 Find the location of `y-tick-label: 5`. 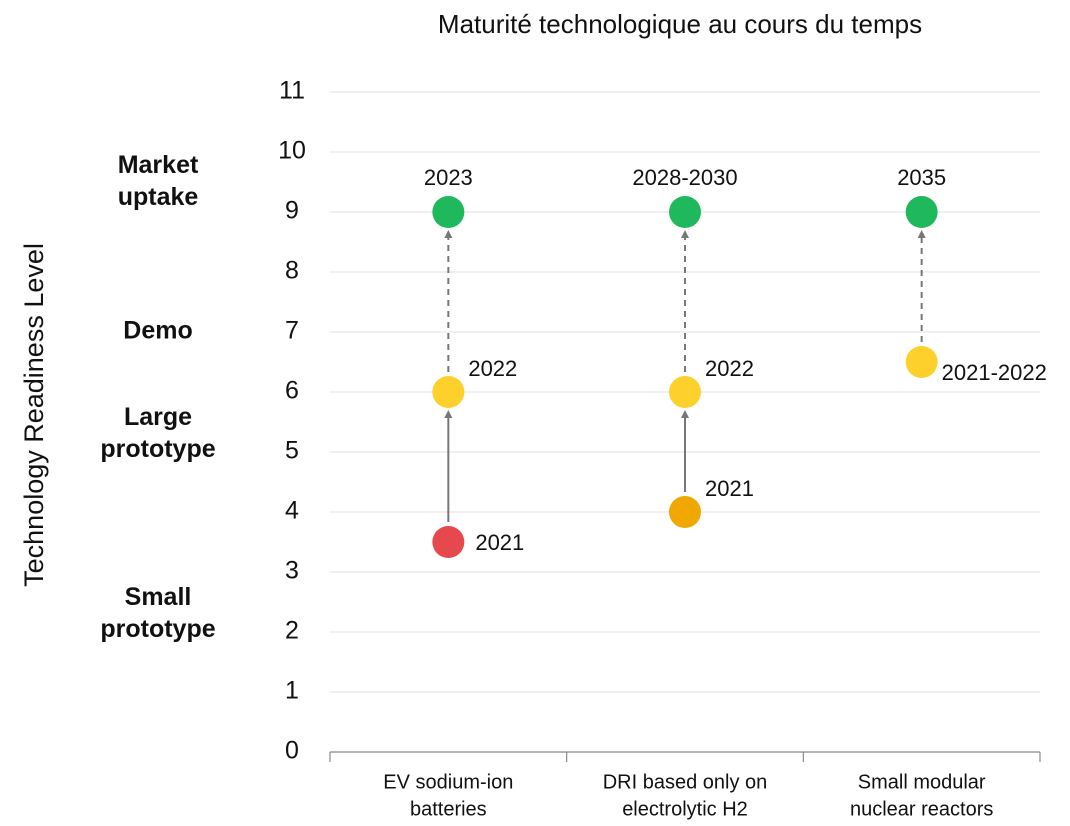

y-tick-label: 5 is located at coordinates (292, 451).